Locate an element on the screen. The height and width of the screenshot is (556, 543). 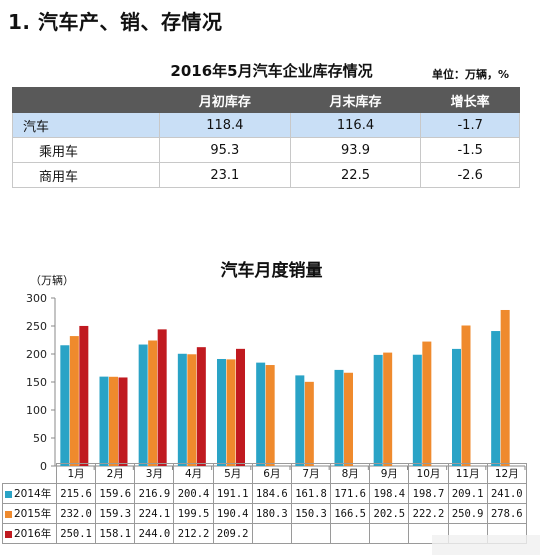
data-label: 158.1 is located at coordinates (115, 533).